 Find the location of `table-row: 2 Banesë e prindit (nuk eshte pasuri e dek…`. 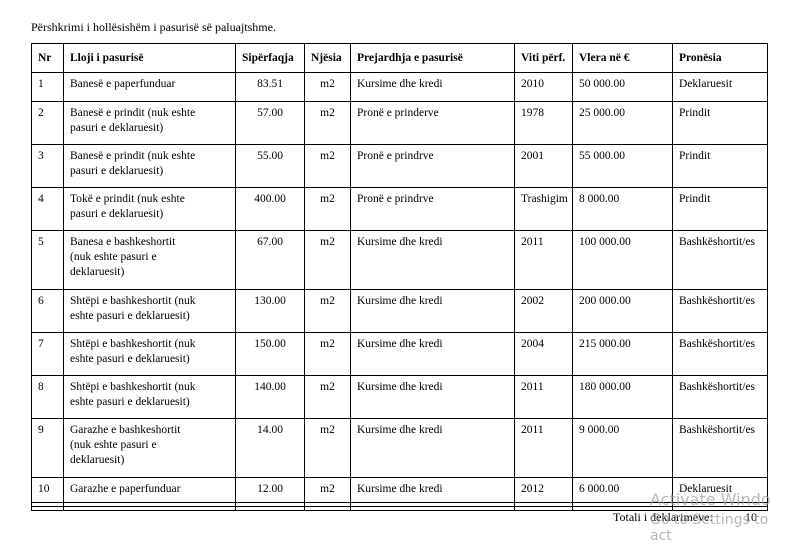

table-row: 2 Banesë e prindit (nuk eshte pasuri e dek… is located at coordinates (399, 123).